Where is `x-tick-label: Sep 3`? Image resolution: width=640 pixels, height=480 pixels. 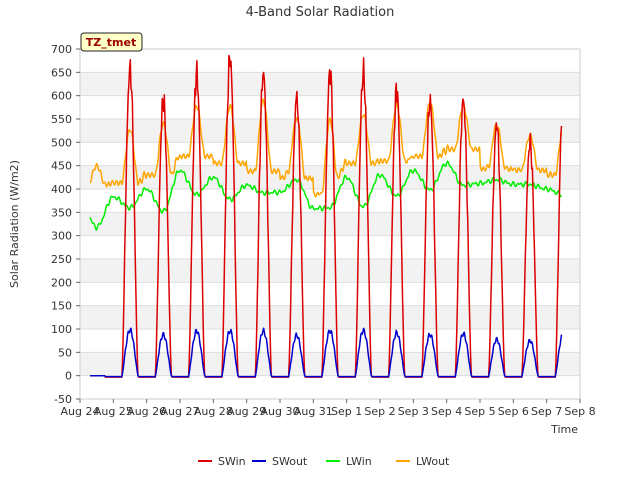
x-tick-label: Sep 3 is located at coordinates (413, 411).